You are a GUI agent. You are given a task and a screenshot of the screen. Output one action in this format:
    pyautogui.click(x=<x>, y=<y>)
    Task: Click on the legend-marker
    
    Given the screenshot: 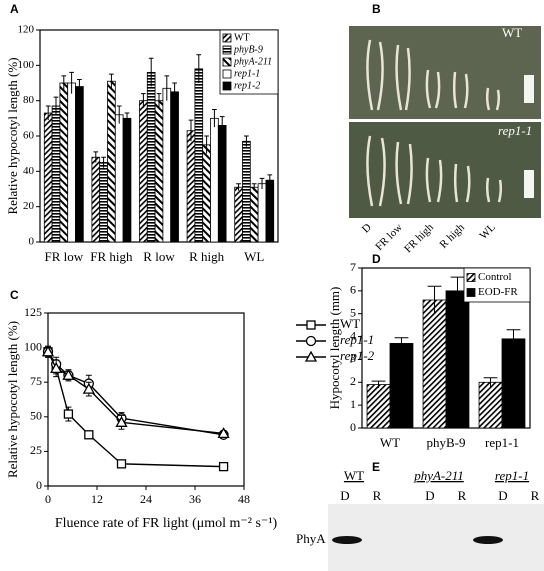 What is the action you would take?
    pyautogui.click(x=311, y=356)
    